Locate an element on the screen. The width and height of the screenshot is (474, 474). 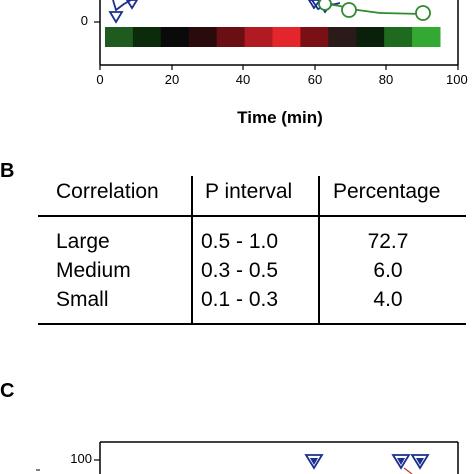
table-header-percentage: Percentage is located at coordinates (387, 191).